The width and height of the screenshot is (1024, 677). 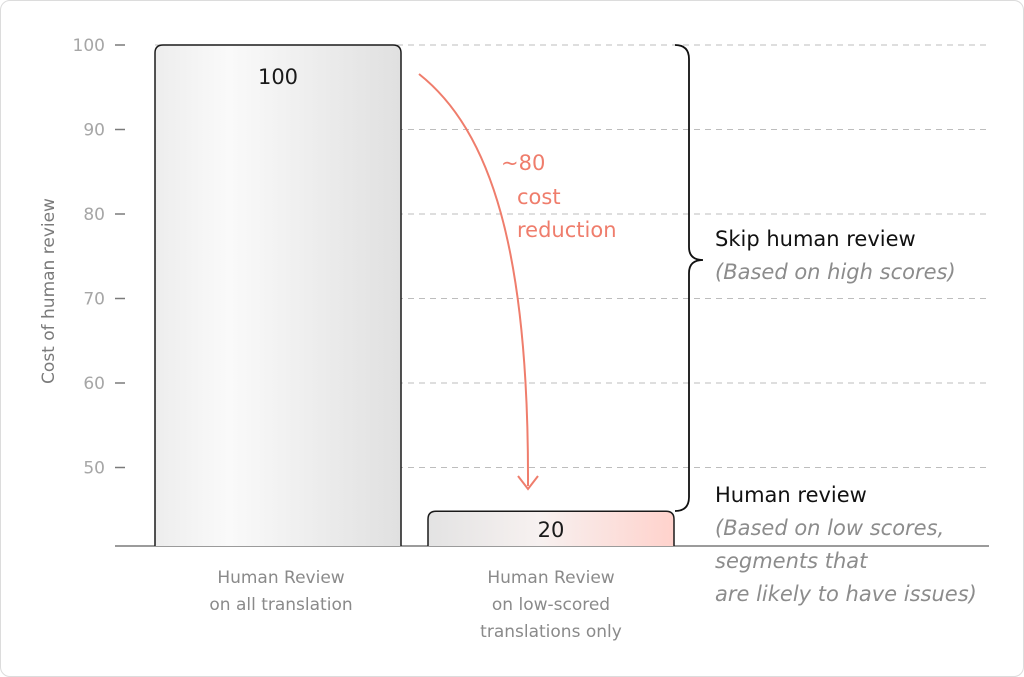 What do you see at coordinates (523, 163) in the screenshot?
I see `arrow-label-value: ~80` at bounding box center [523, 163].